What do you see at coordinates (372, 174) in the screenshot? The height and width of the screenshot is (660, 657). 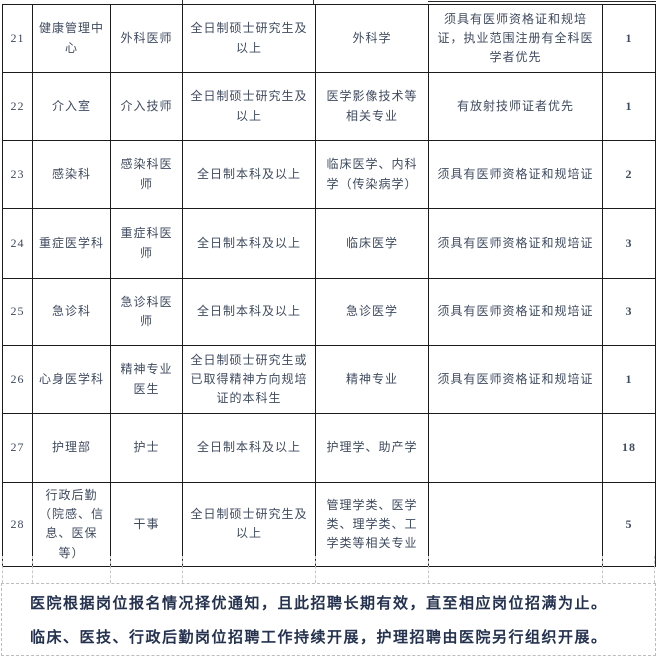 I see `cell-major: 临床医学、内科学（传染病学）` at bounding box center [372, 174].